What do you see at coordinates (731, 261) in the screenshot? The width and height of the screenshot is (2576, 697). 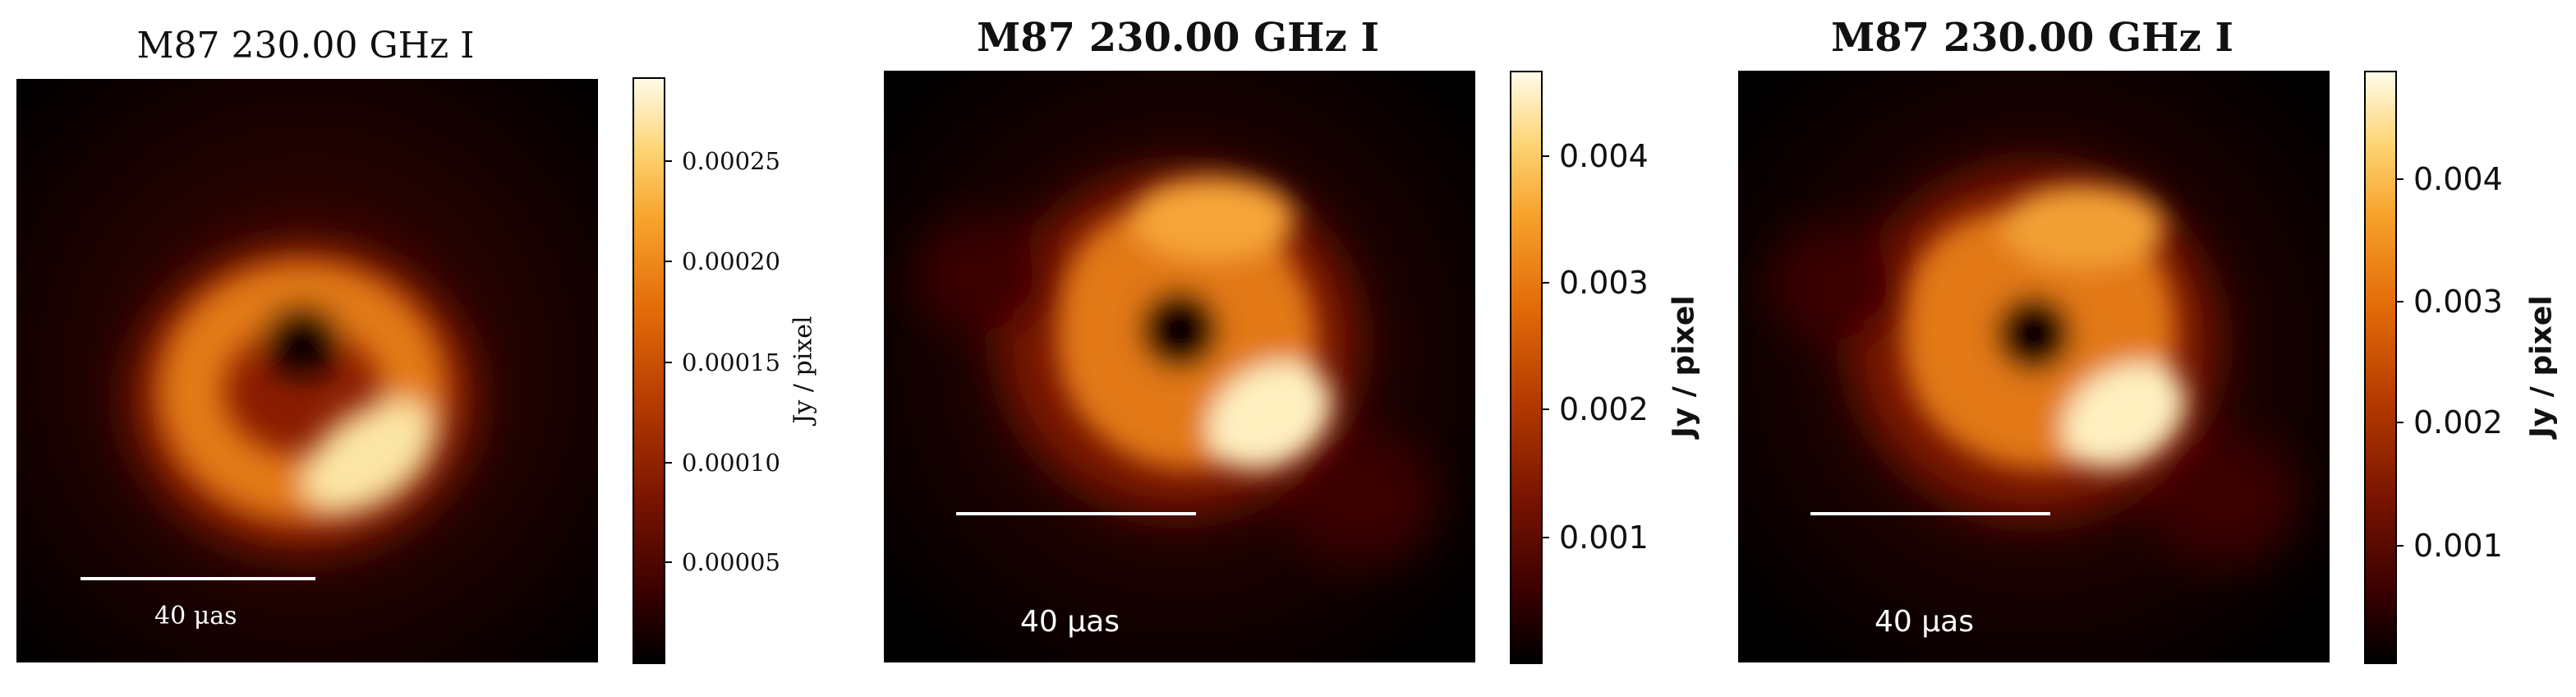 I see `colorbar-tick-label: 0.00020` at bounding box center [731, 261].